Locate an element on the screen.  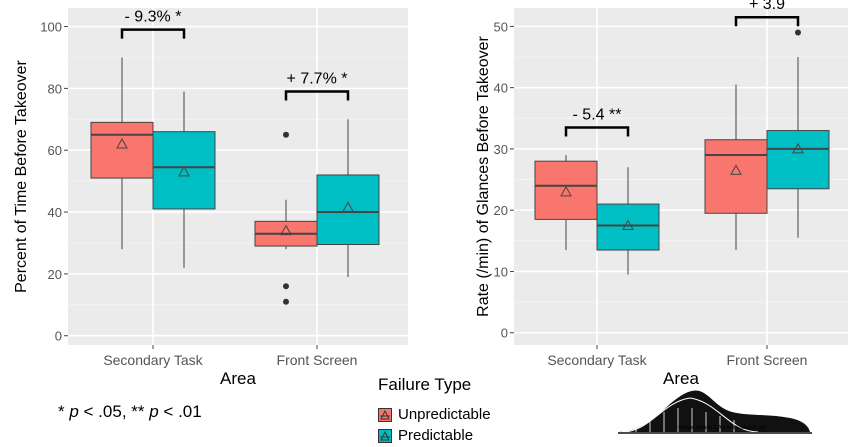
y-axis-title: Percent of Time Before Takeover is located at coordinates (21, 175).